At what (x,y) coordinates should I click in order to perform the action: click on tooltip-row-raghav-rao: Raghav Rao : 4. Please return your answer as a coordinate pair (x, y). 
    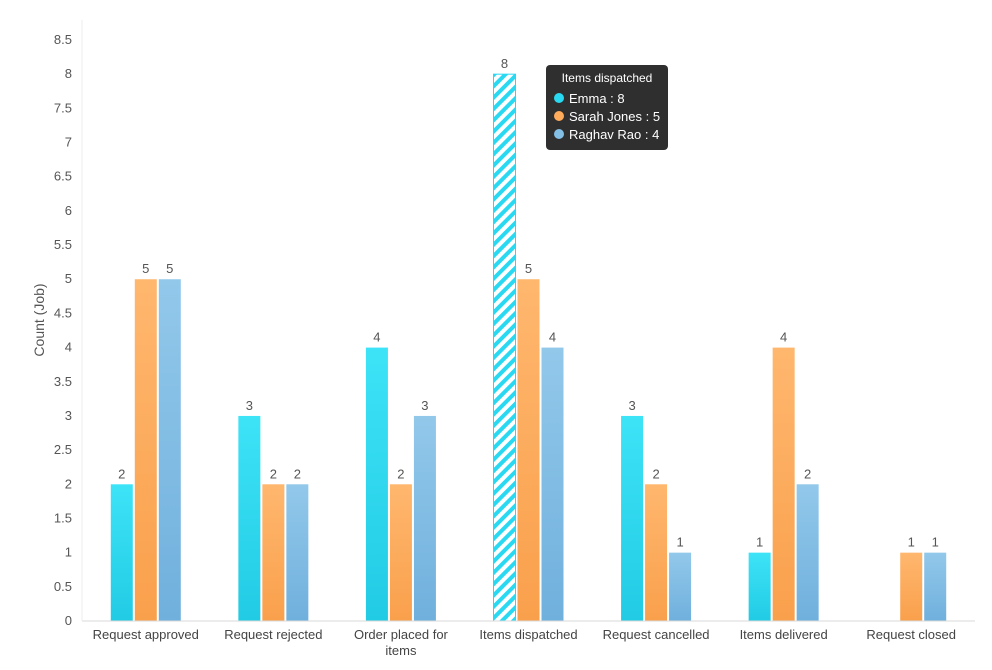
    Looking at the image, I should click on (607, 134).